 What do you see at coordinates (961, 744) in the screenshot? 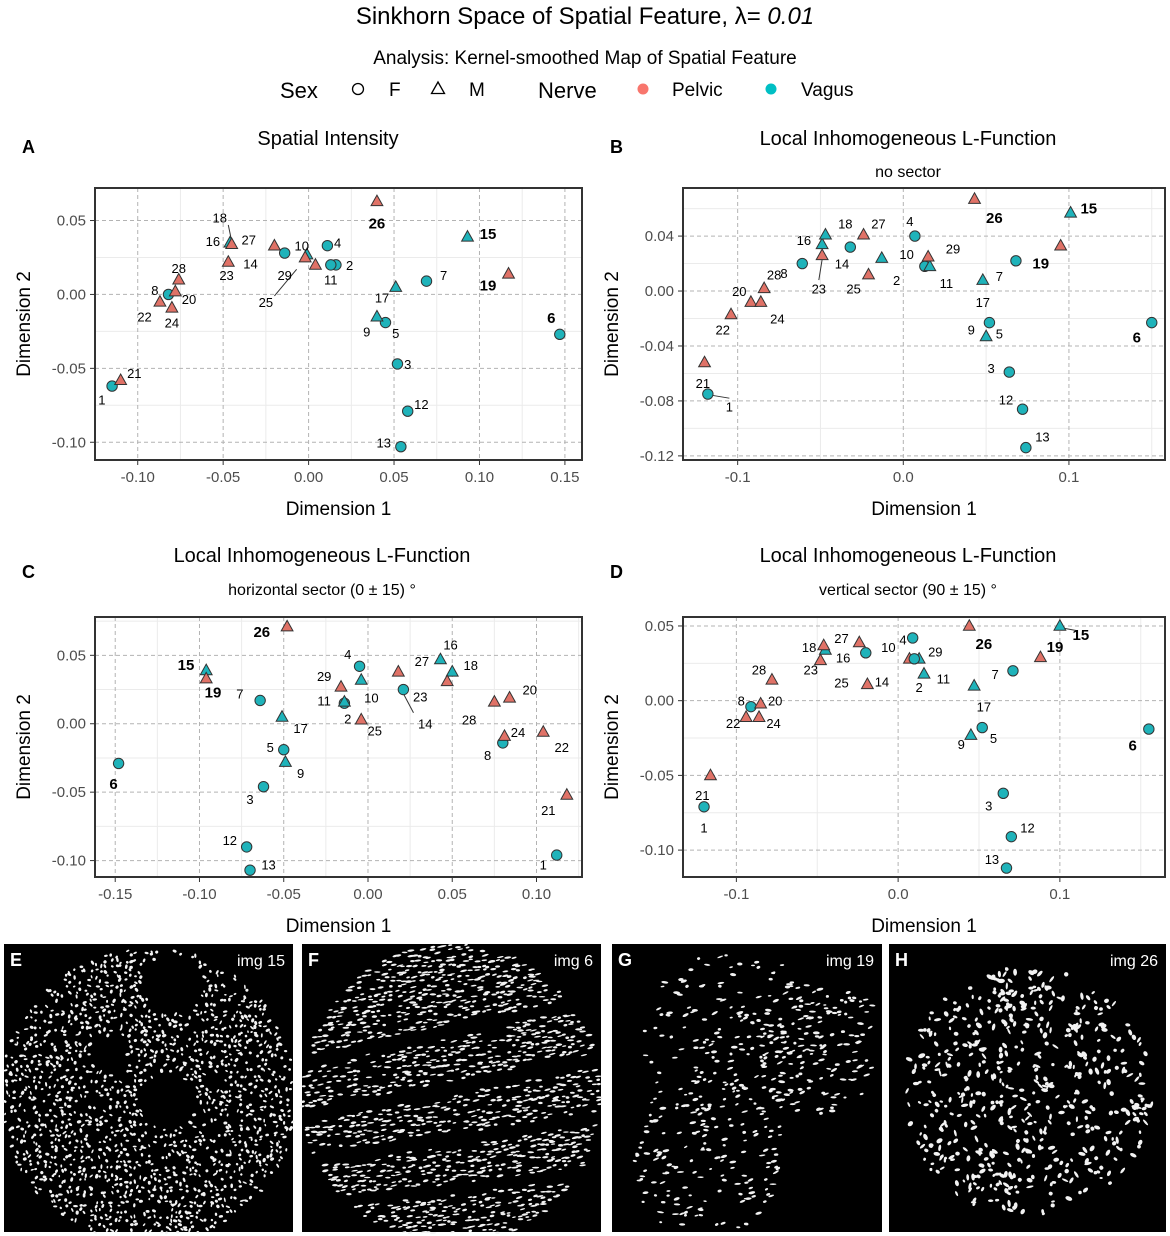
I see `point-label-9: 9` at bounding box center [961, 744].